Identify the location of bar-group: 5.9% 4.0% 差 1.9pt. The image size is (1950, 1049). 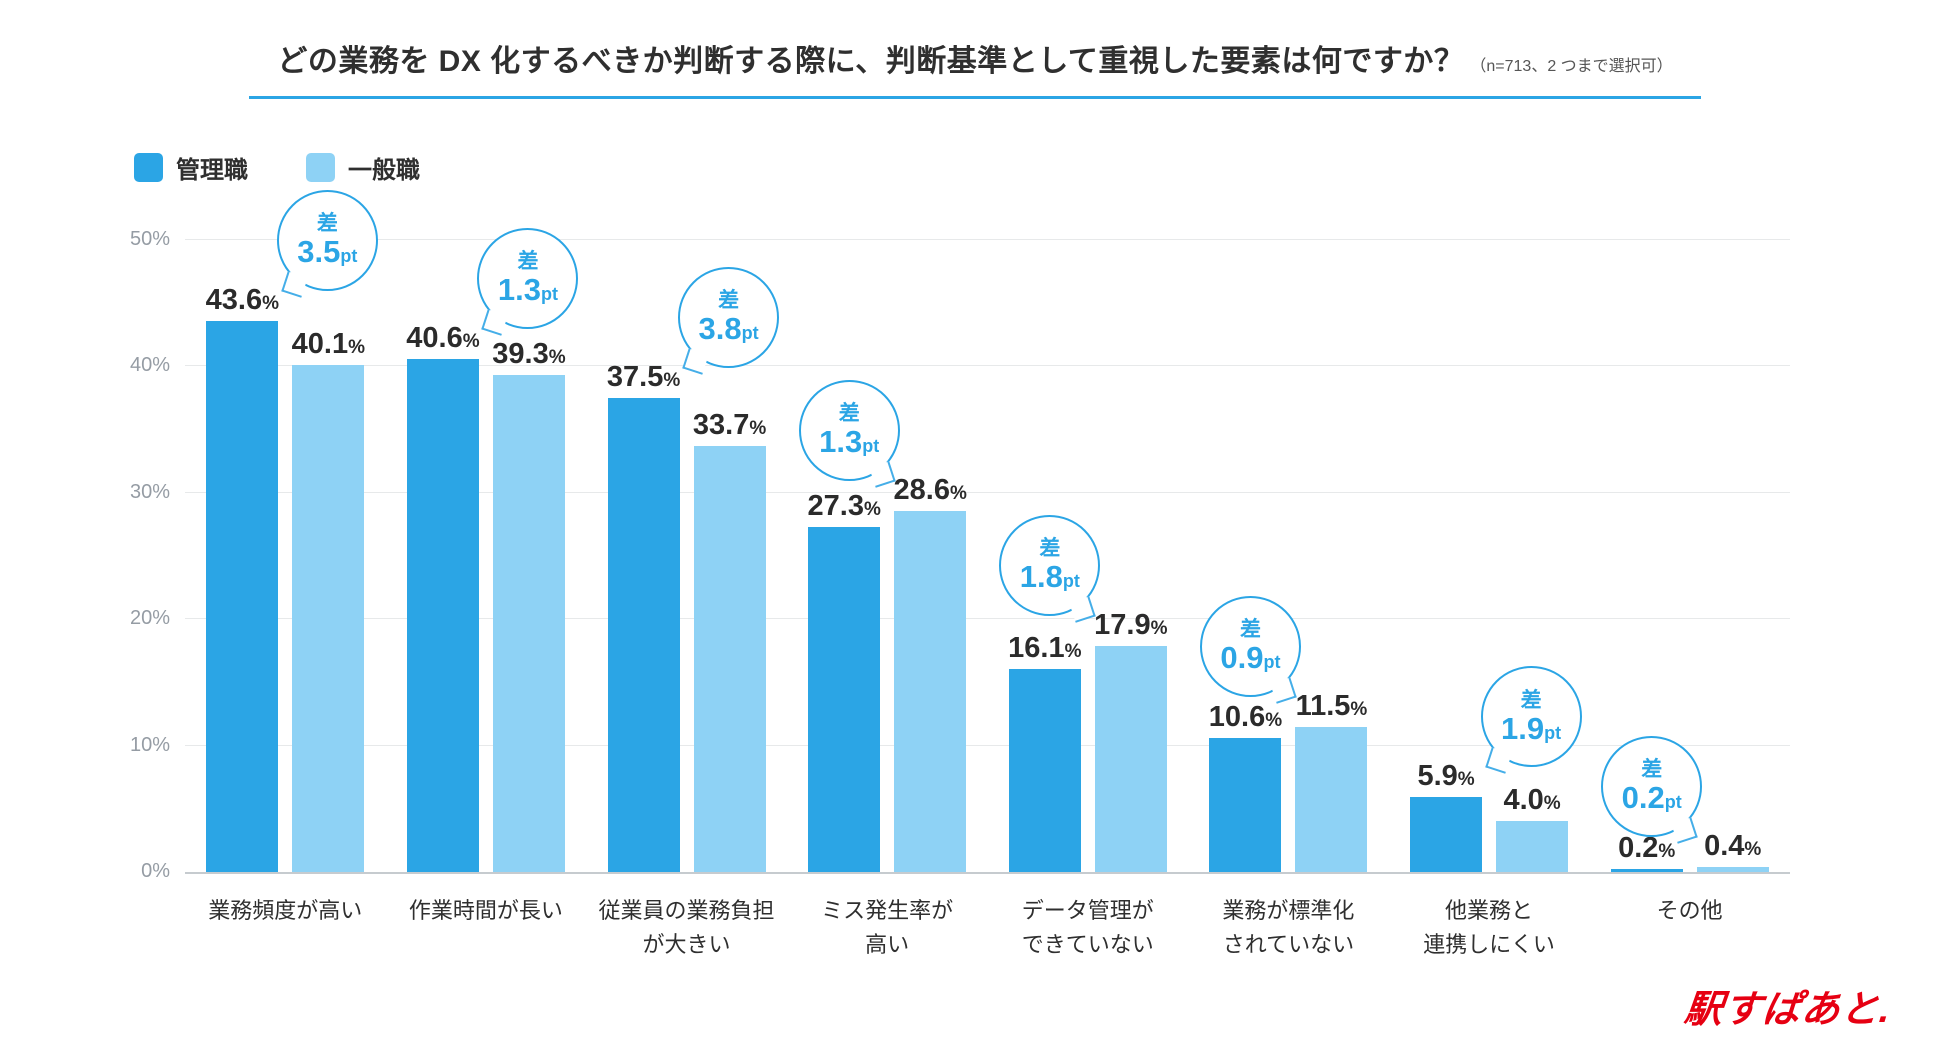
(1489, 556).